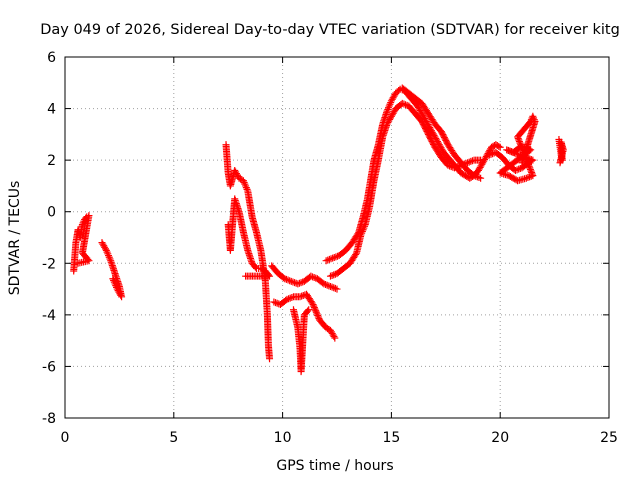 Image resolution: width=640 pixels, height=480 pixels. What do you see at coordinates (51, 213) in the screenshot?
I see `y-tick-label: 0` at bounding box center [51, 213].